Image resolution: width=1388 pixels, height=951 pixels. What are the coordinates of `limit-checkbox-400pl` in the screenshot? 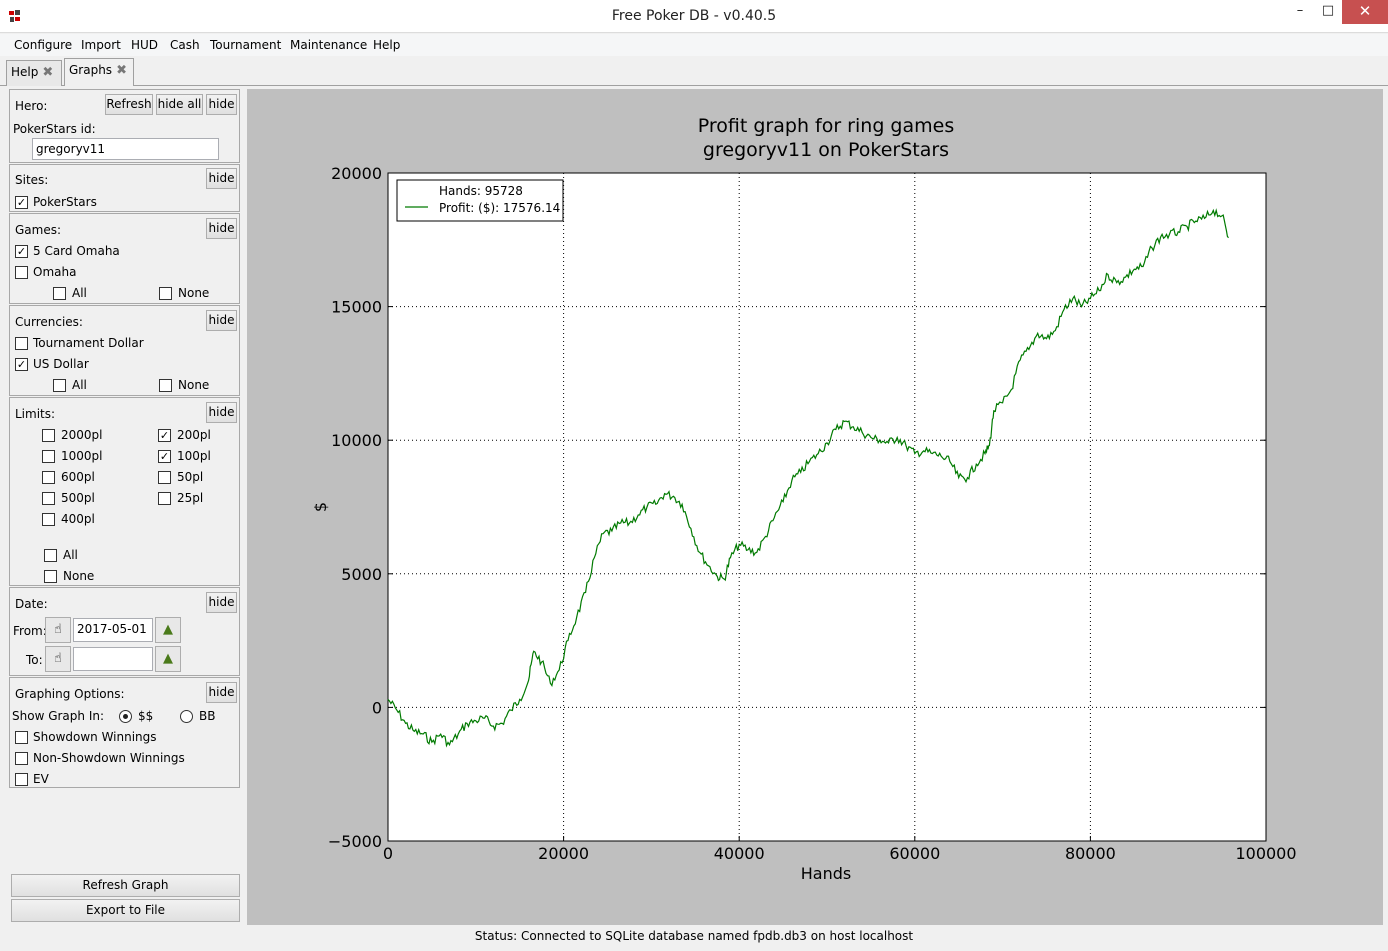 It's located at (48, 519).